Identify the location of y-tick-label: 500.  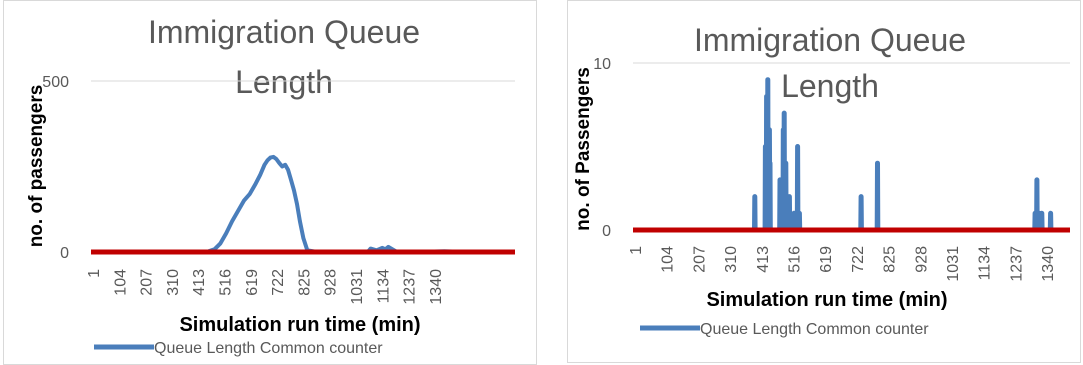
(55, 82).